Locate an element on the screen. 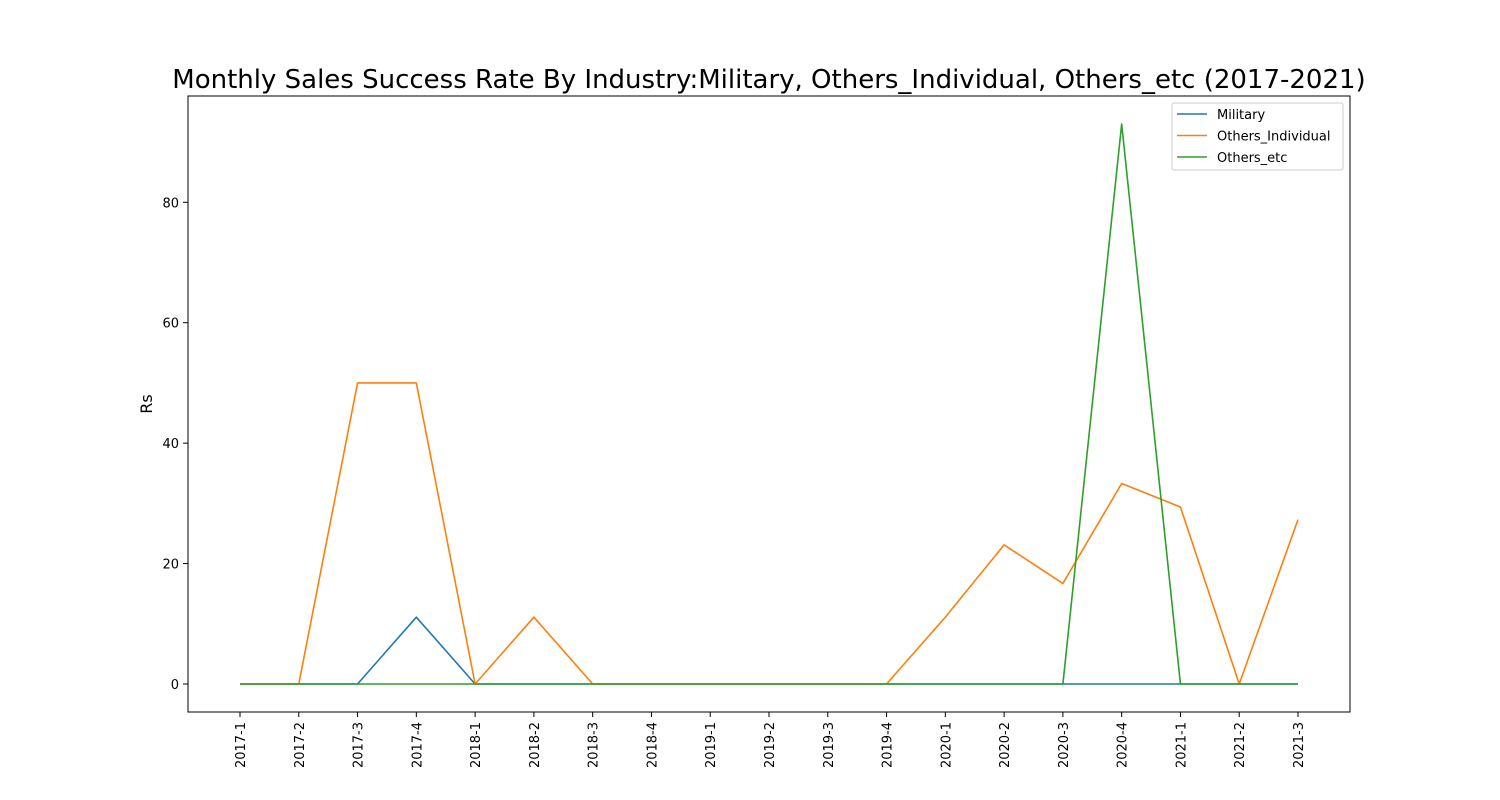 This screenshot has height=800, width=1500. x-tick-label: 2017-4 is located at coordinates (417, 745).